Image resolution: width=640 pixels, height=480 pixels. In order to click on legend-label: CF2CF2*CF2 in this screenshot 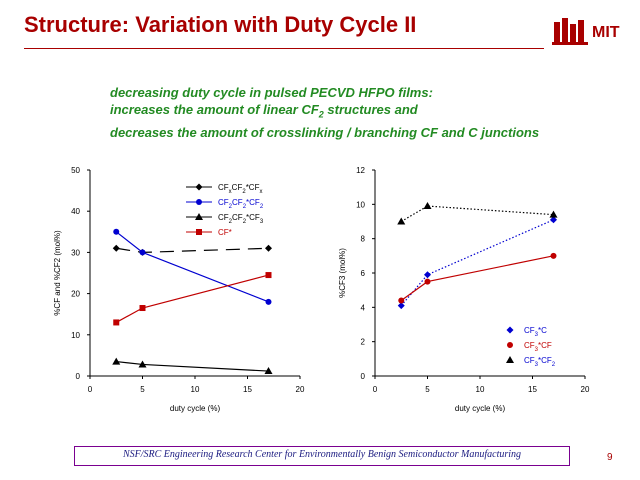, I will do `click(241, 204)`.